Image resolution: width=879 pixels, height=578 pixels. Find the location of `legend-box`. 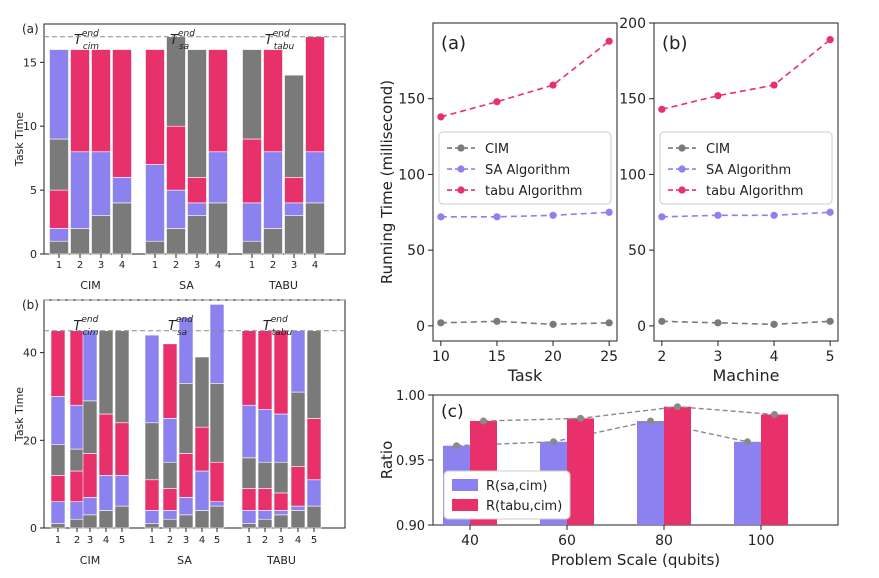

legend-box is located at coordinates (746, 168).